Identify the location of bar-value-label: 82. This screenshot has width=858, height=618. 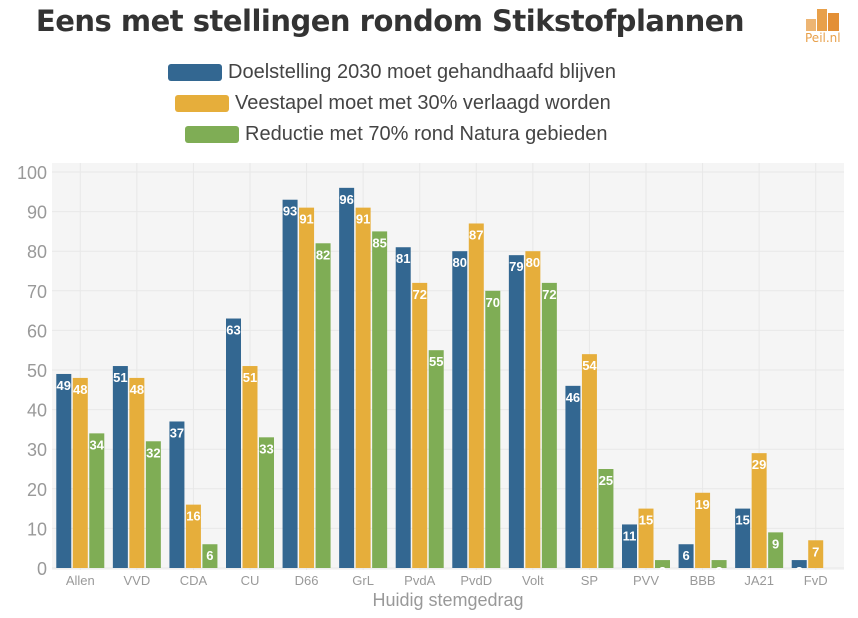
(323, 254).